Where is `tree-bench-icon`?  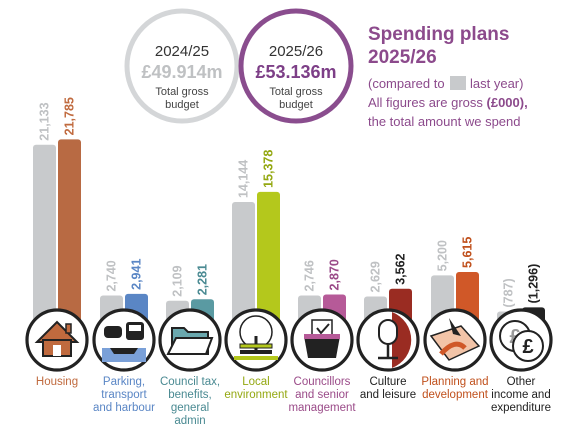 tree-bench-icon is located at coordinates (256, 340).